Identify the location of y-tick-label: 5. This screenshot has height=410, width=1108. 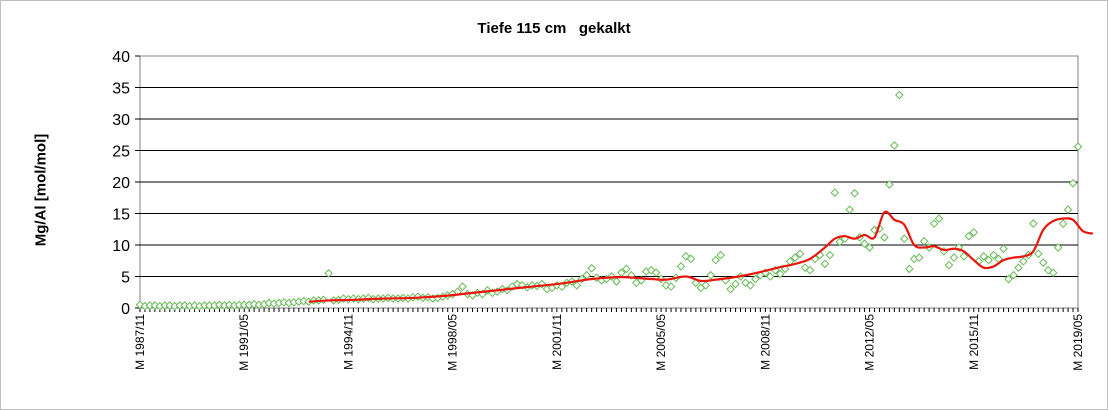
(125, 278).